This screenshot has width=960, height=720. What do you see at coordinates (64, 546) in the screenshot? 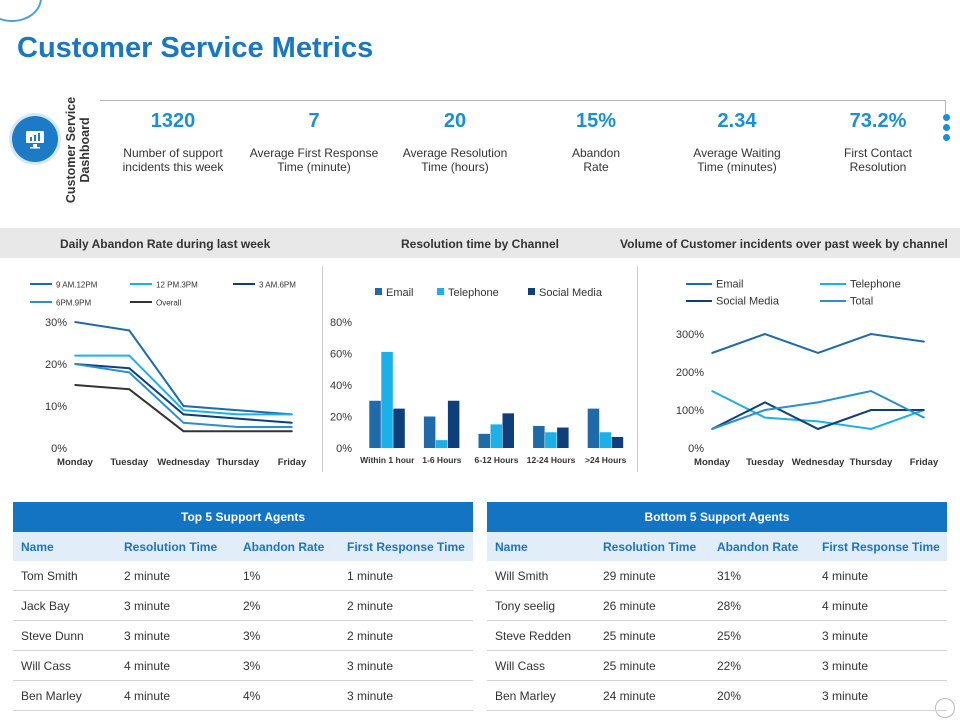
I see `column-header: Name` at bounding box center [64, 546].